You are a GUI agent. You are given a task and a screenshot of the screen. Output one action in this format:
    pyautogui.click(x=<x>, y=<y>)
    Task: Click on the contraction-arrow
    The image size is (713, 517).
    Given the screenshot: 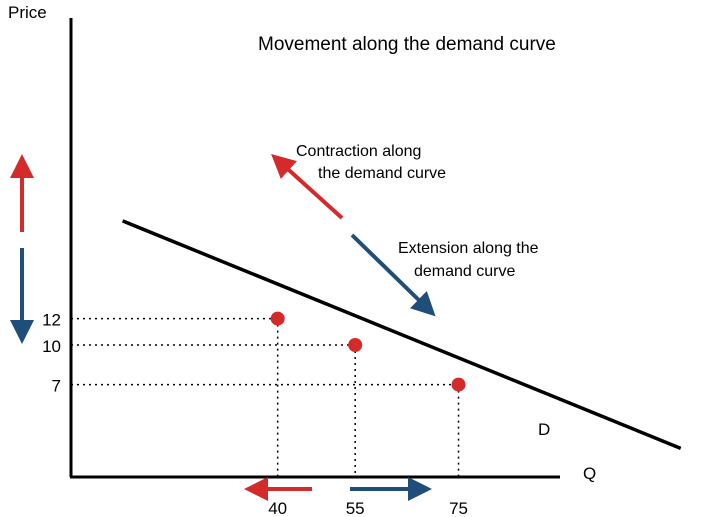 What is the action you would take?
    pyautogui.click(x=307, y=186)
    